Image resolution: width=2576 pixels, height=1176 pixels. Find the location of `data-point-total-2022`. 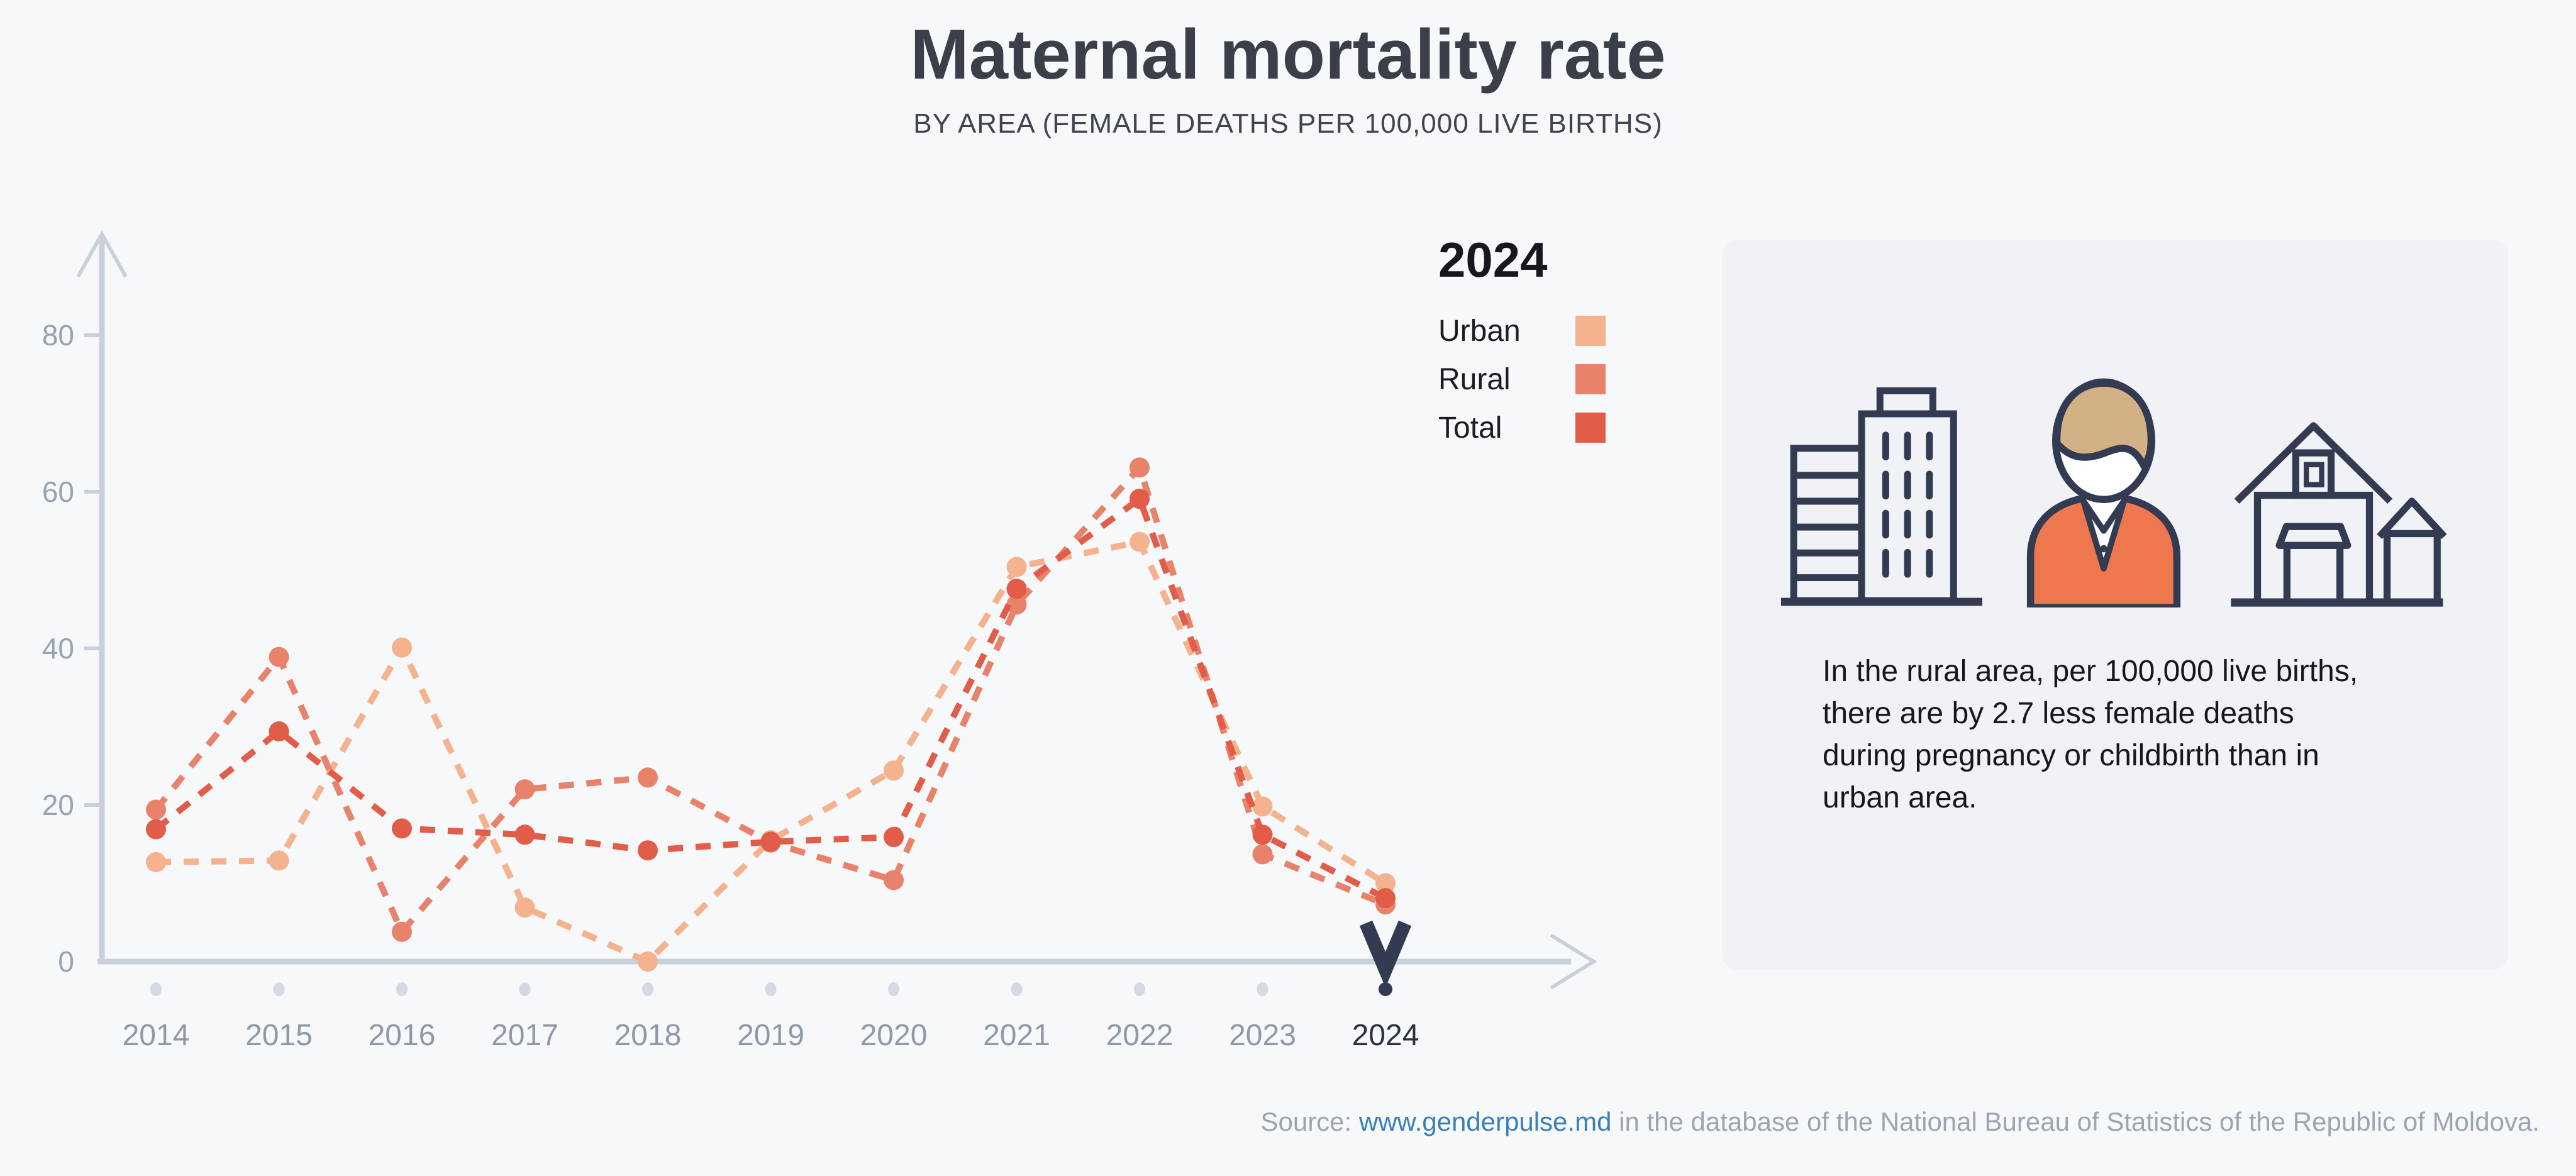

data-point-total-2022 is located at coordinates (1140, 499).